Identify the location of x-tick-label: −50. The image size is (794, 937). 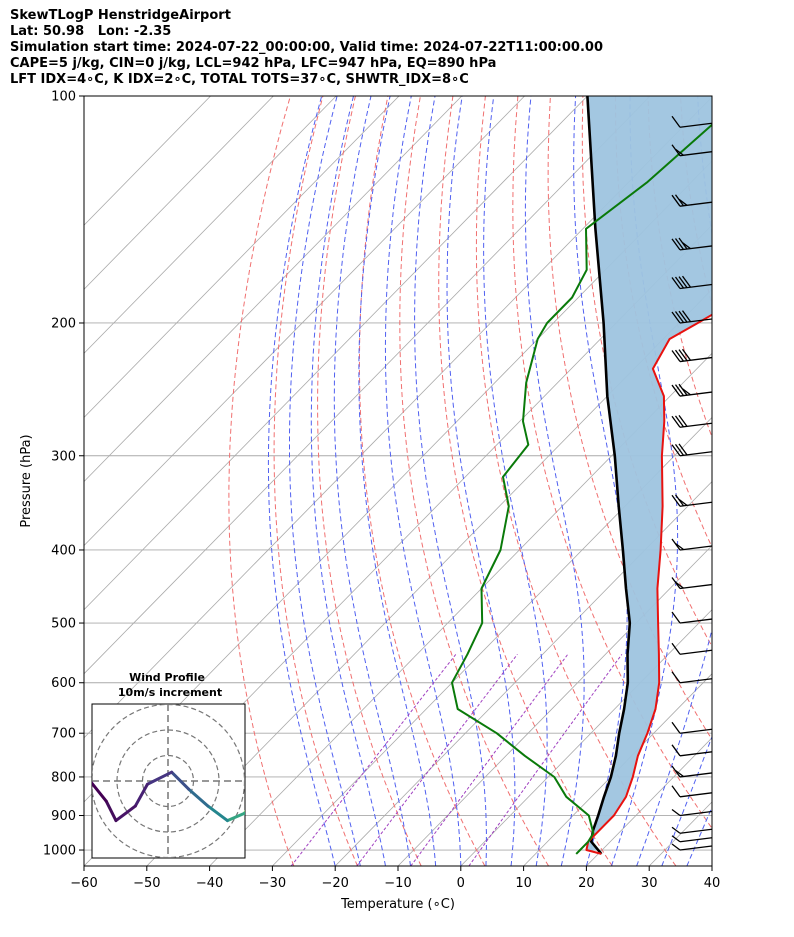
(146, 883).